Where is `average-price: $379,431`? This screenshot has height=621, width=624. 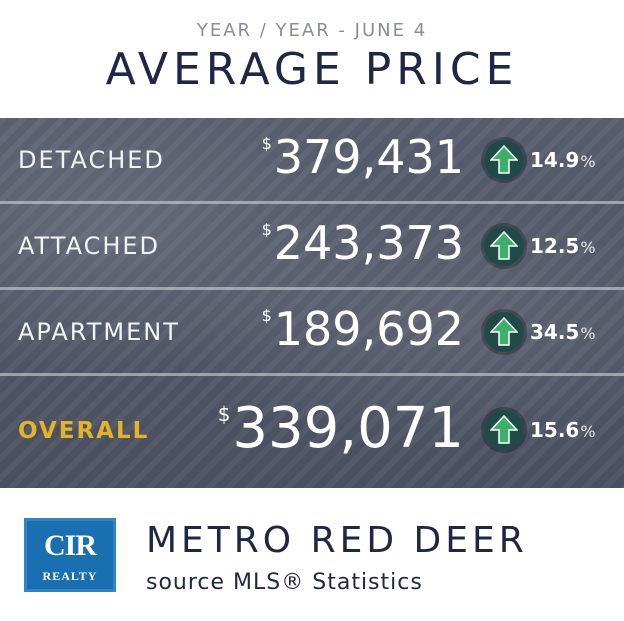 average-price: $379,431 is located at coordinates (363, 157).